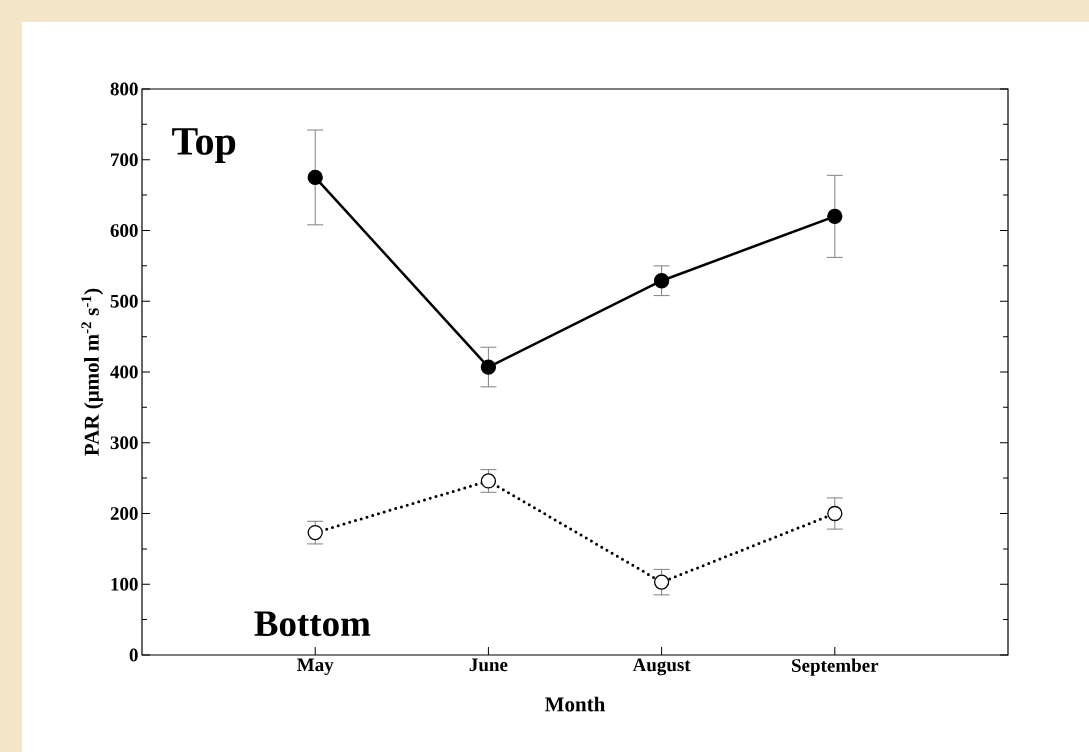 This screenshot has width=1089, height=752. What do you see at coordinates (315, 667) in the screenshot?
I see `x-tick-label: May` at bounding box center [315, 667].